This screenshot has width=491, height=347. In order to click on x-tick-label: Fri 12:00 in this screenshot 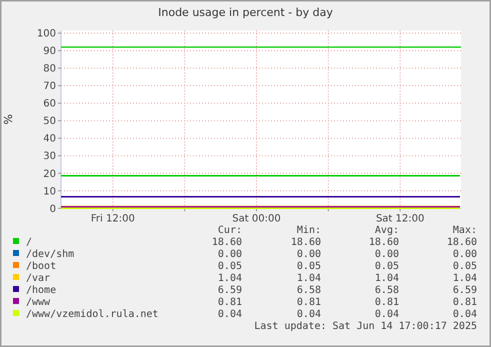, I will do `click(112, 218)`.